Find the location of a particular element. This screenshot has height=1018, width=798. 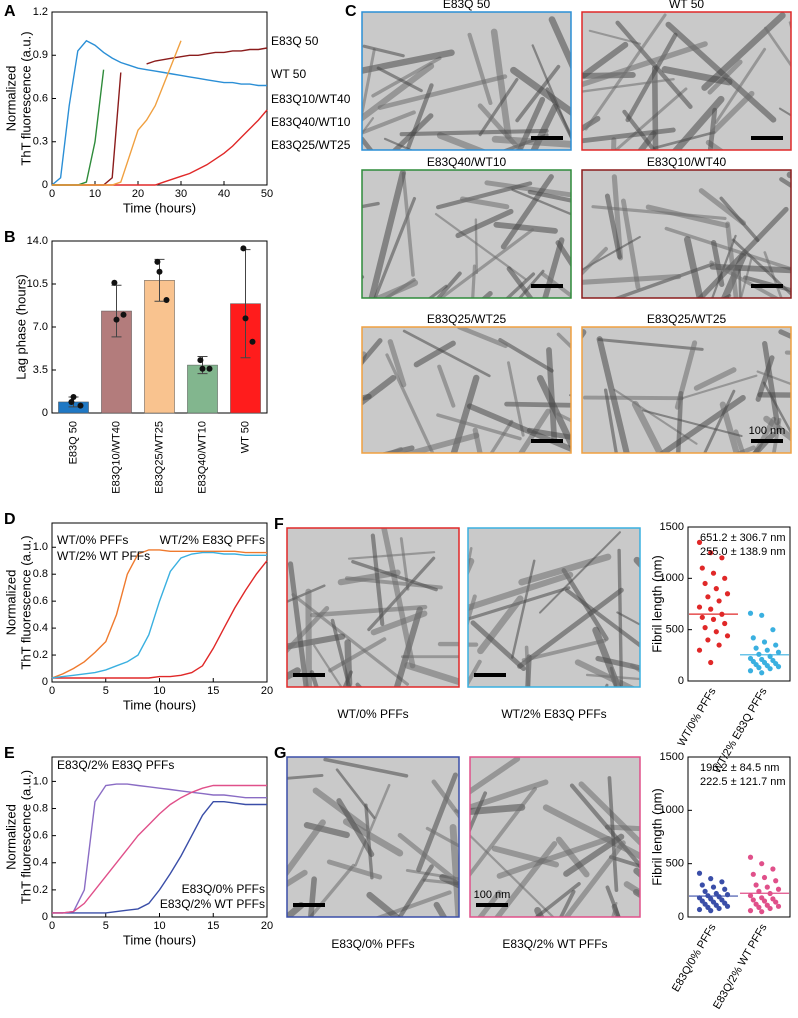

y-axis-label: Fibril length (nm) is located at coordinates (656, 837).